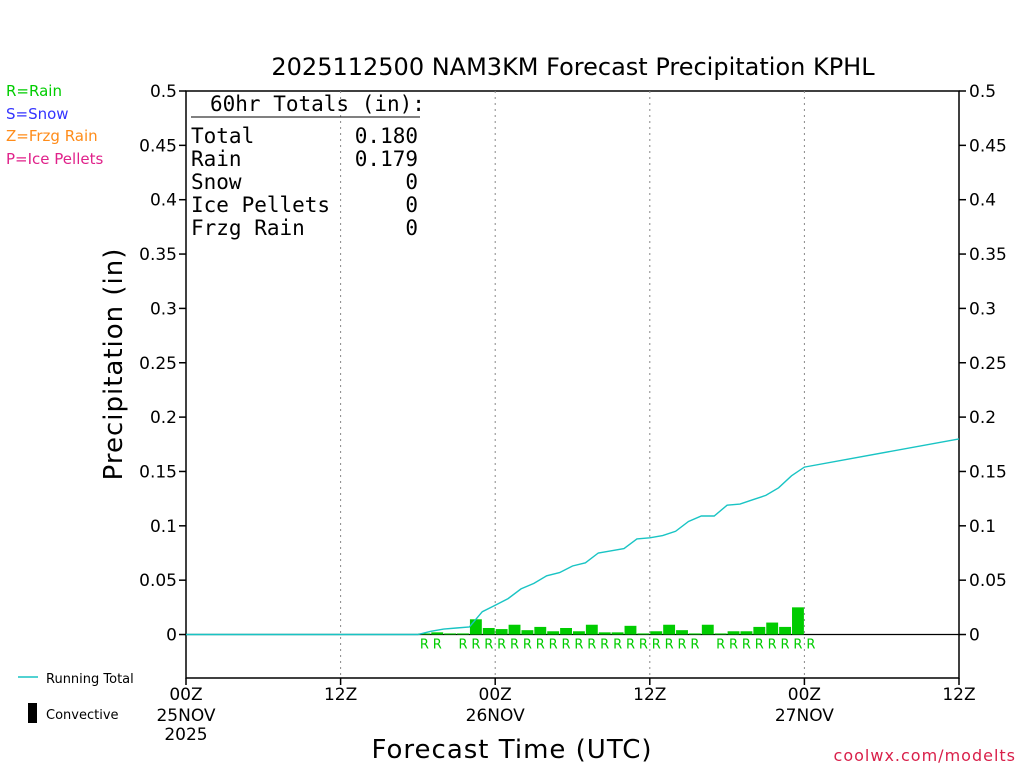 This screenshot has height=768, width=1024. I want to click on y-axis-left: 0 0.05 0.1 0.15 0.2 0.25 0.3 0.35 0.4 0.45 0.5, so click(162, 364).